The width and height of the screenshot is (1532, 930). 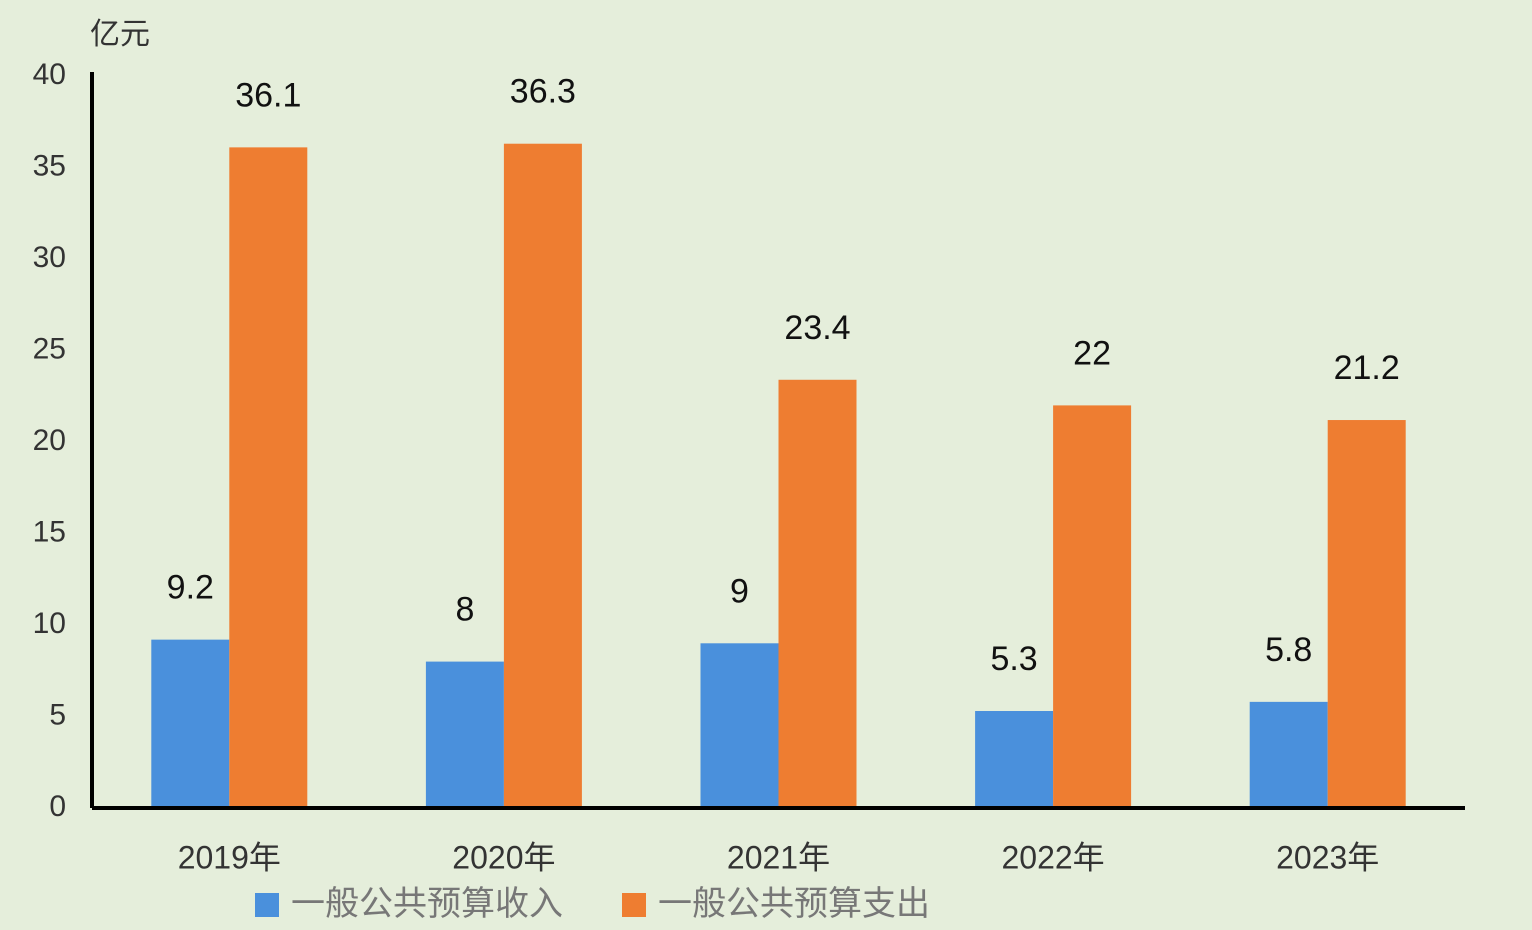 What do you see at coordinates (1288, 650) in the screenshot?
I see `data-label: 5.8` at bounding box center [1288, 650].